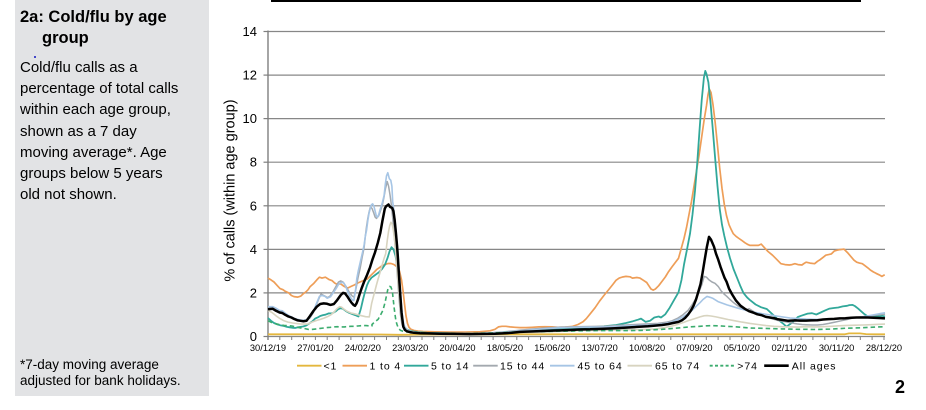 The width and height of the screenshot is (926, 410). Describe the element at coordinates (363, 348) in the screenshot. I see `svg-text: 24/02/20` at that location.